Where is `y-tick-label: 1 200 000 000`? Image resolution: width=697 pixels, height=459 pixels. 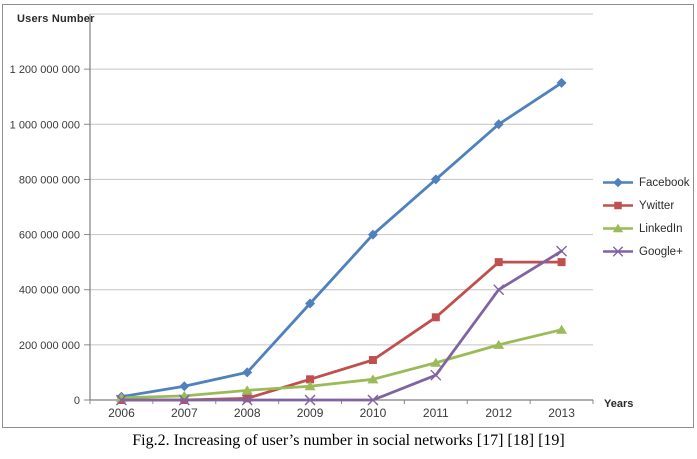
y-tick-label: 1 200 000 000 is located at coordinates (45, 70).